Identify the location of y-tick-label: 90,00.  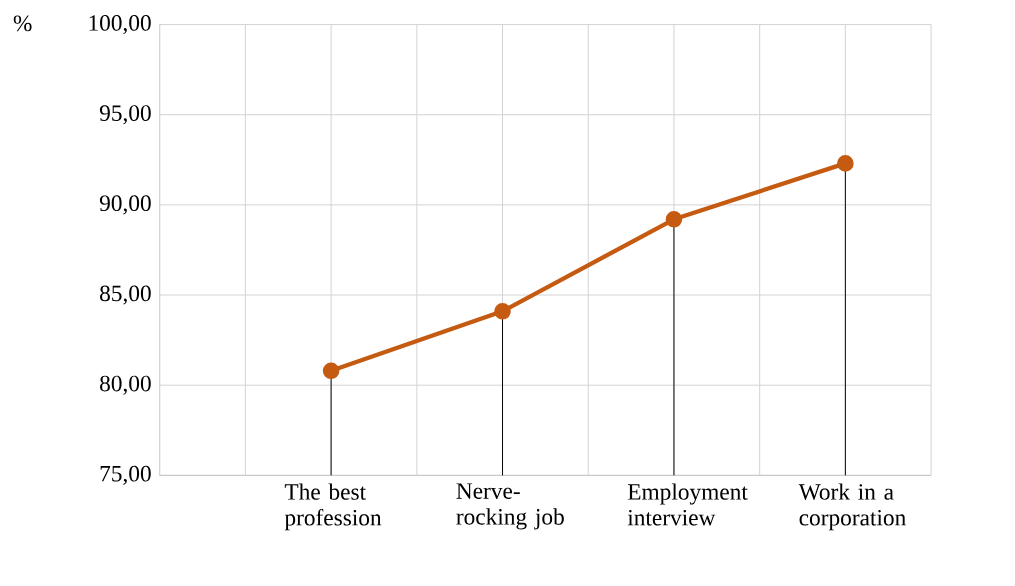
(125, 205).